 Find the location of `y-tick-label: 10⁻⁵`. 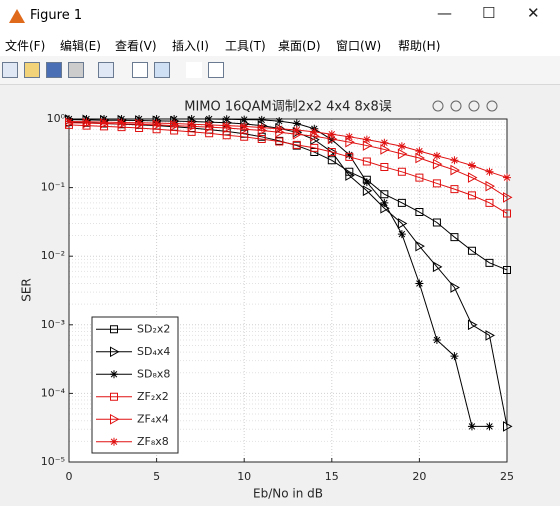

y-tick-label: 10⁻⁵ is located at coordinates (53, 461).